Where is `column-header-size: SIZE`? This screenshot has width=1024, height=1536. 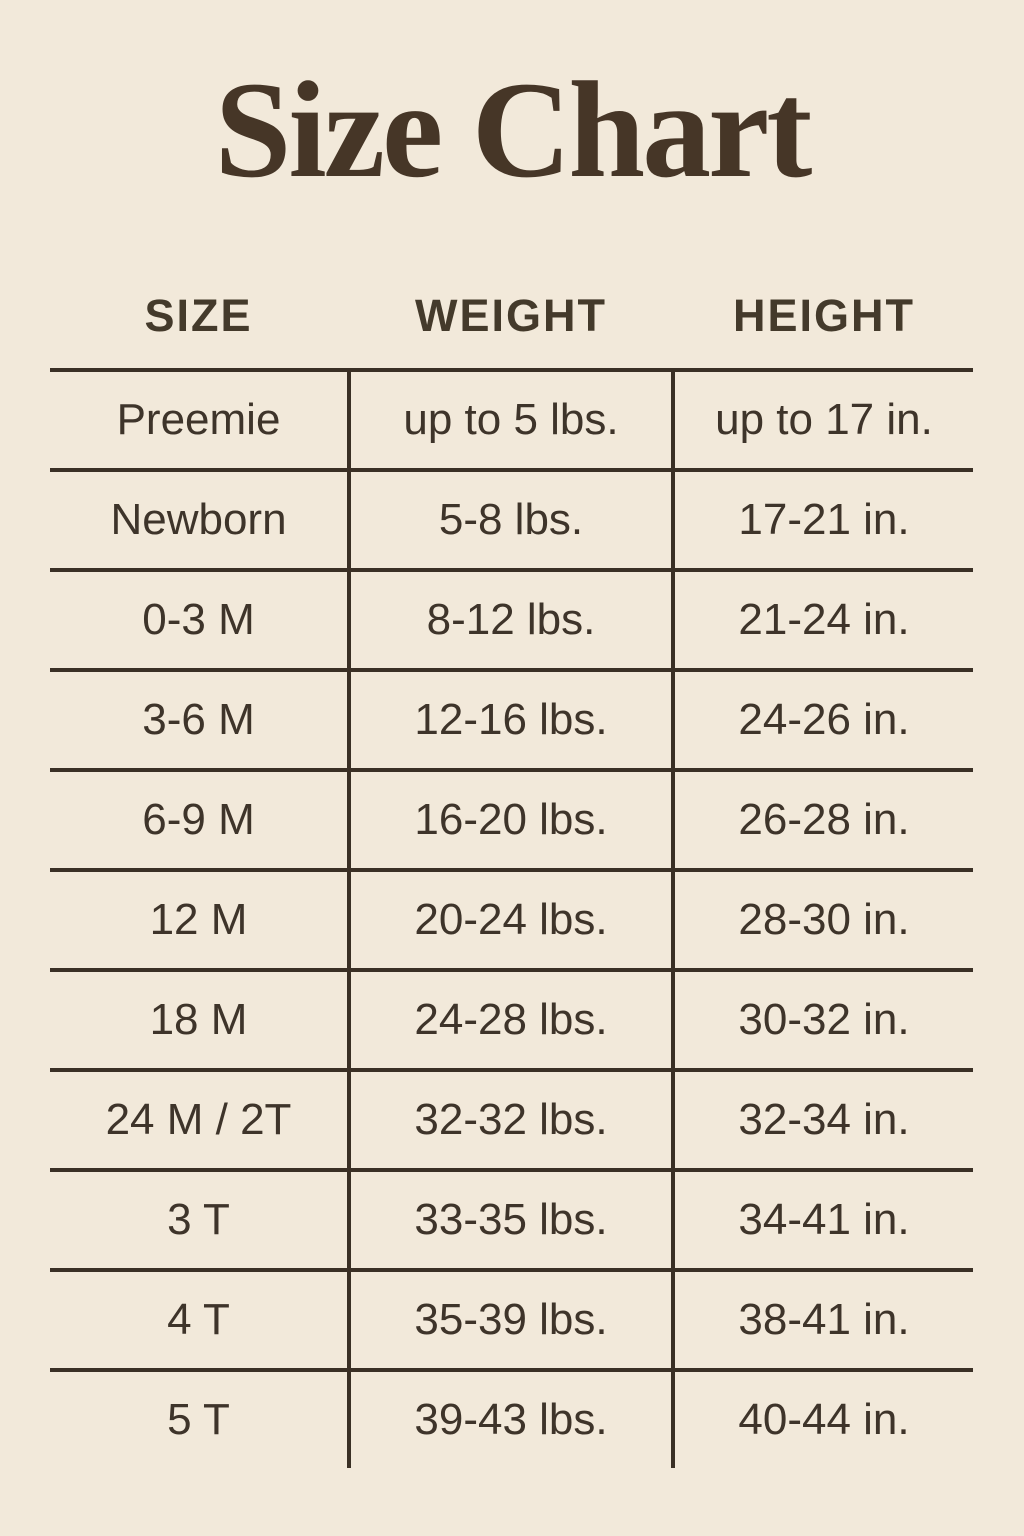
column-header-size: SIZE is located at coordinates (198, 315).